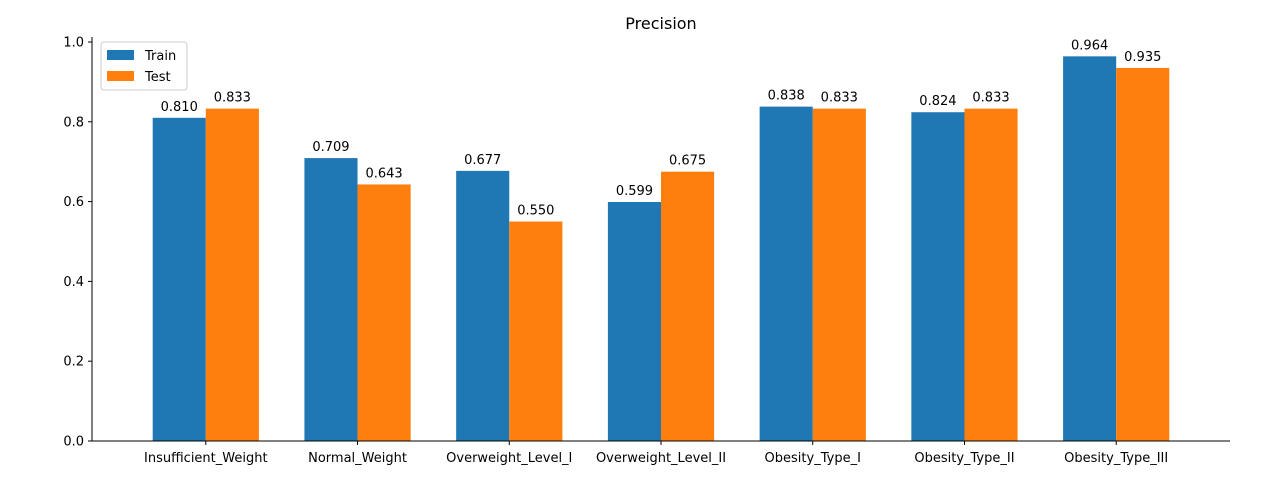  I want to click on bar-value-label: 0.964, so click(1089, 45).